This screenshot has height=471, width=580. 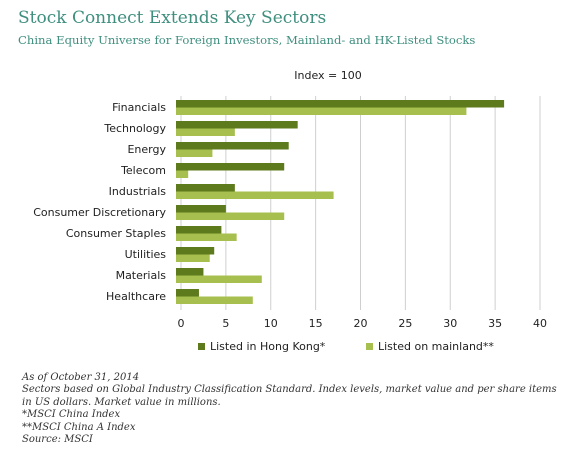 What do you see at coordinates (178, 203) in the screenshot?
I see `plot-margin` at bounding box center [178, 203].